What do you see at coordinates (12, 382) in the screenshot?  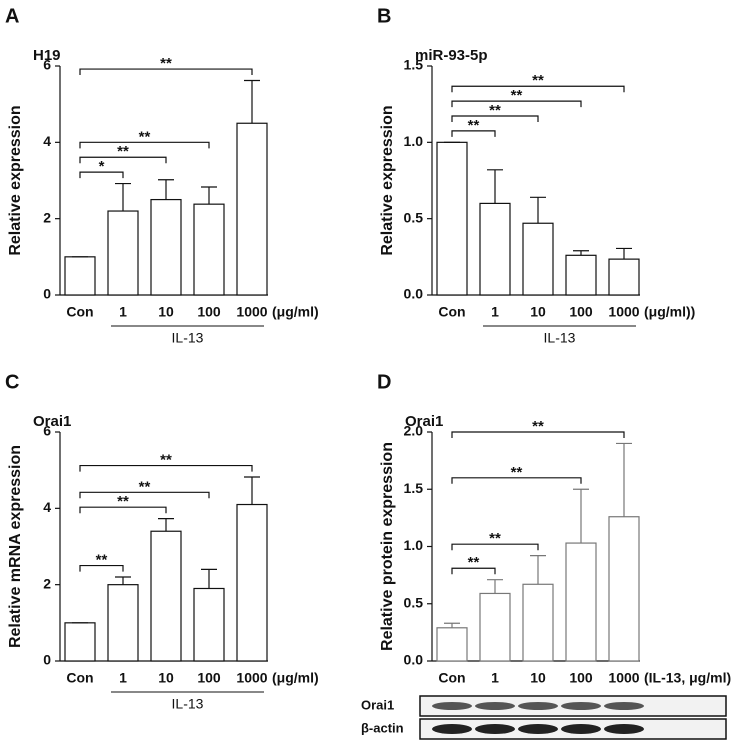 I see `panel-letter: C` at bounding box center [12, 382].